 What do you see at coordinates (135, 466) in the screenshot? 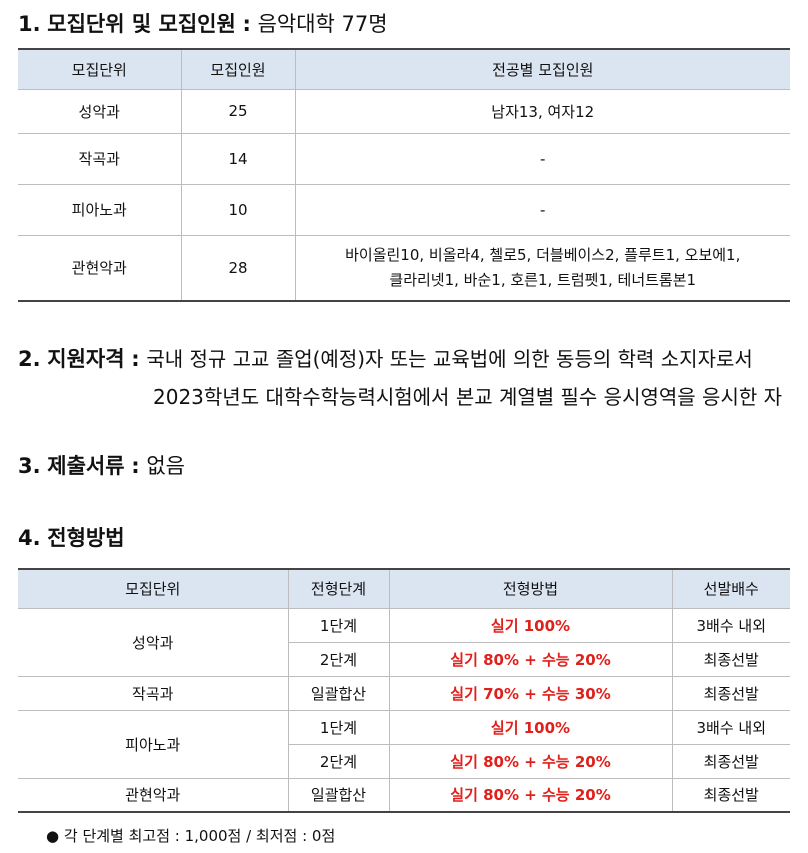
I see `section3-colon: :` at bounding box center [135, 466].